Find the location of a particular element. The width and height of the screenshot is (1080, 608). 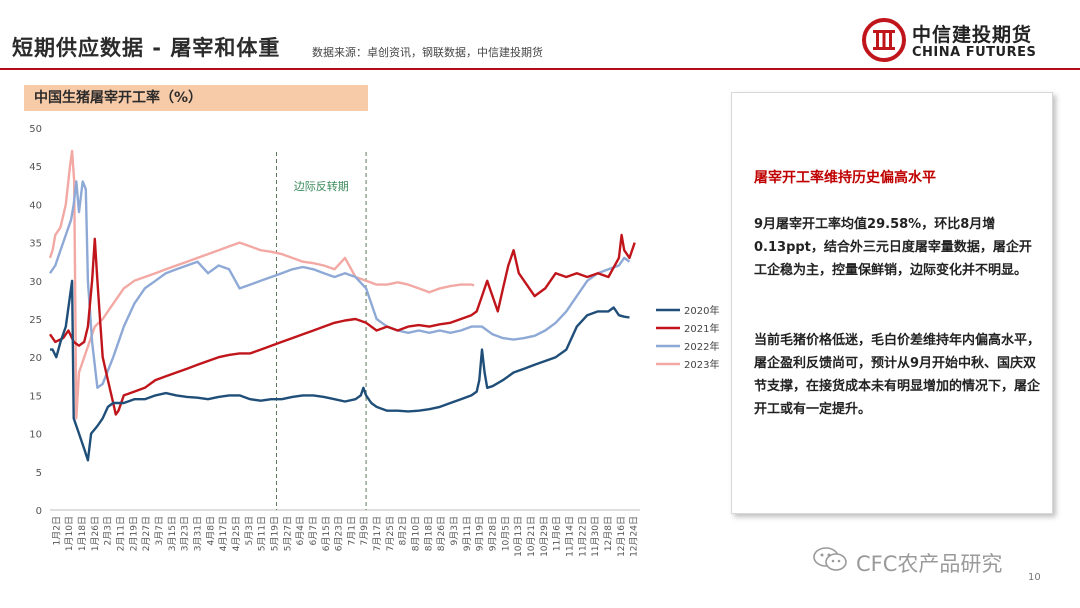

x-tick-label: 11月22日 is located at coordinates (582, 536).